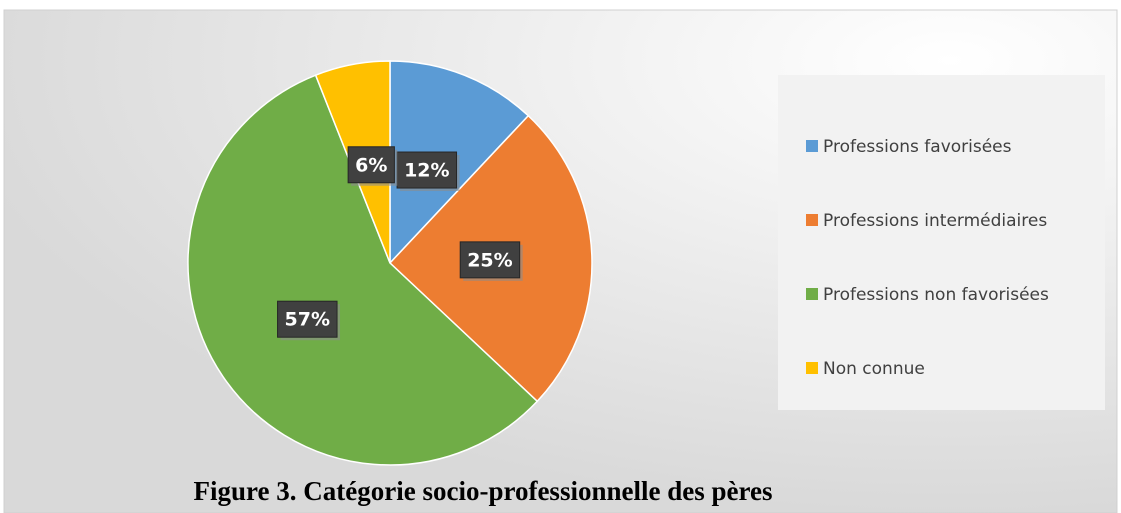 The height and width of the screenshot is (513, 1121). Describe the element at coordinates (874, 369) in the screenshot. I see `legend-label: Non connue` at that location.